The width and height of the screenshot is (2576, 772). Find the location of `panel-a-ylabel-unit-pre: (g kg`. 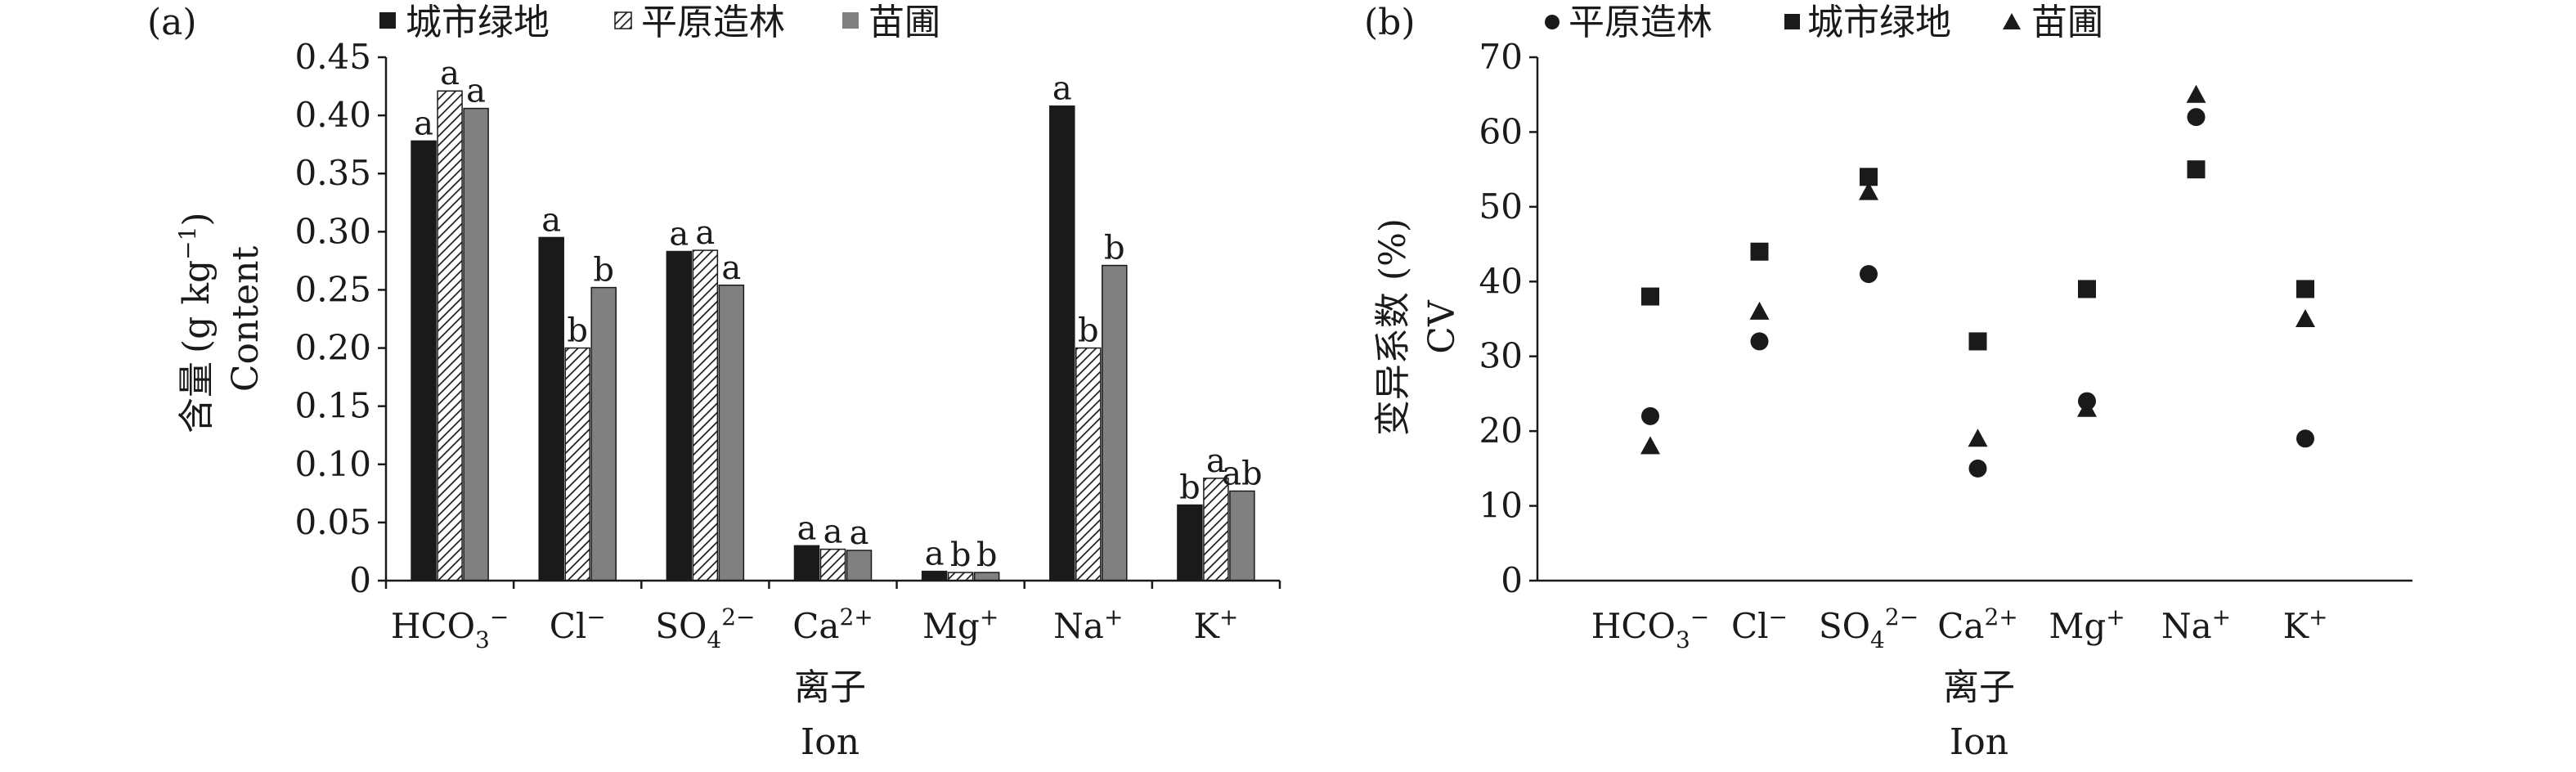

panel-a-ylabel-unit-pre: (g kg is located at coordinates (197, 306).